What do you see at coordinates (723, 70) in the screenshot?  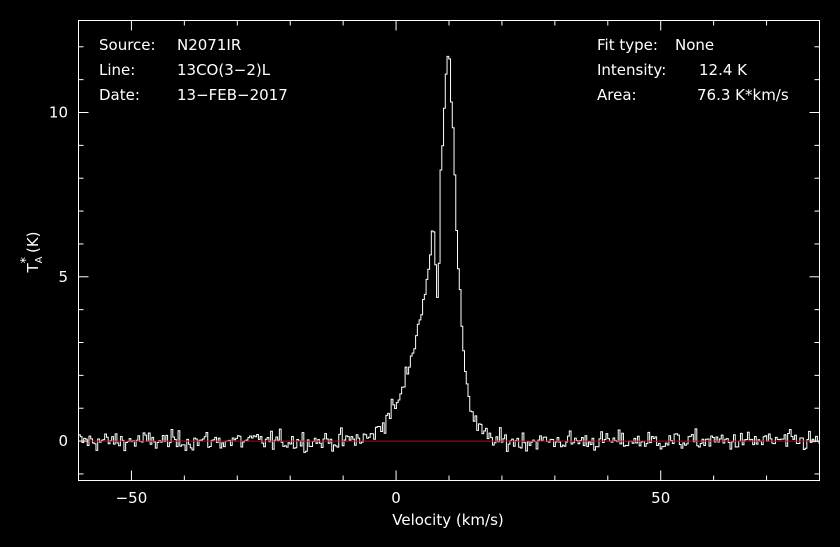 I see `intensity-value: 12.4 K` at bounding box center [723, 70].